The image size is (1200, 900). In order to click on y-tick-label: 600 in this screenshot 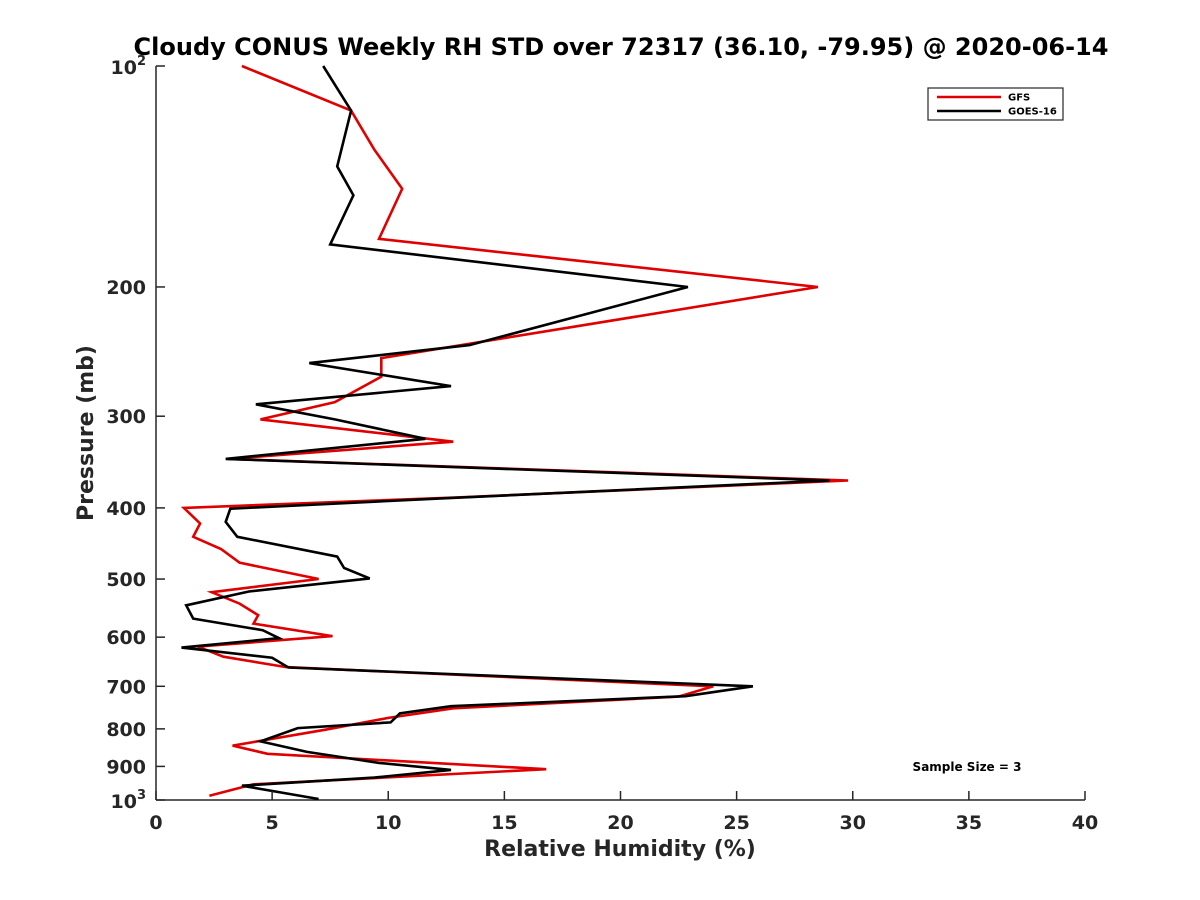, I will do `click(126, 638)`.